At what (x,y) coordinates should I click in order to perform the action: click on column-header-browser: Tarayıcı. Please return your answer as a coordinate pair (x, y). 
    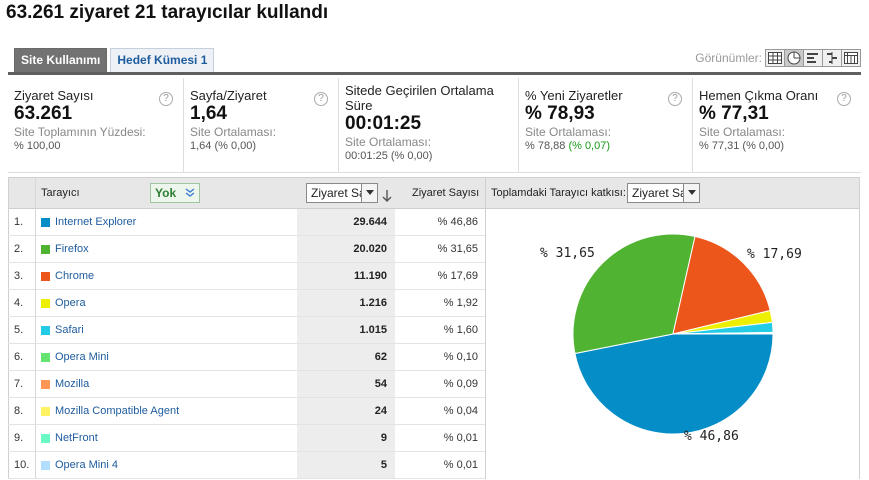
    Looking at the image, I should click on (60, 193).